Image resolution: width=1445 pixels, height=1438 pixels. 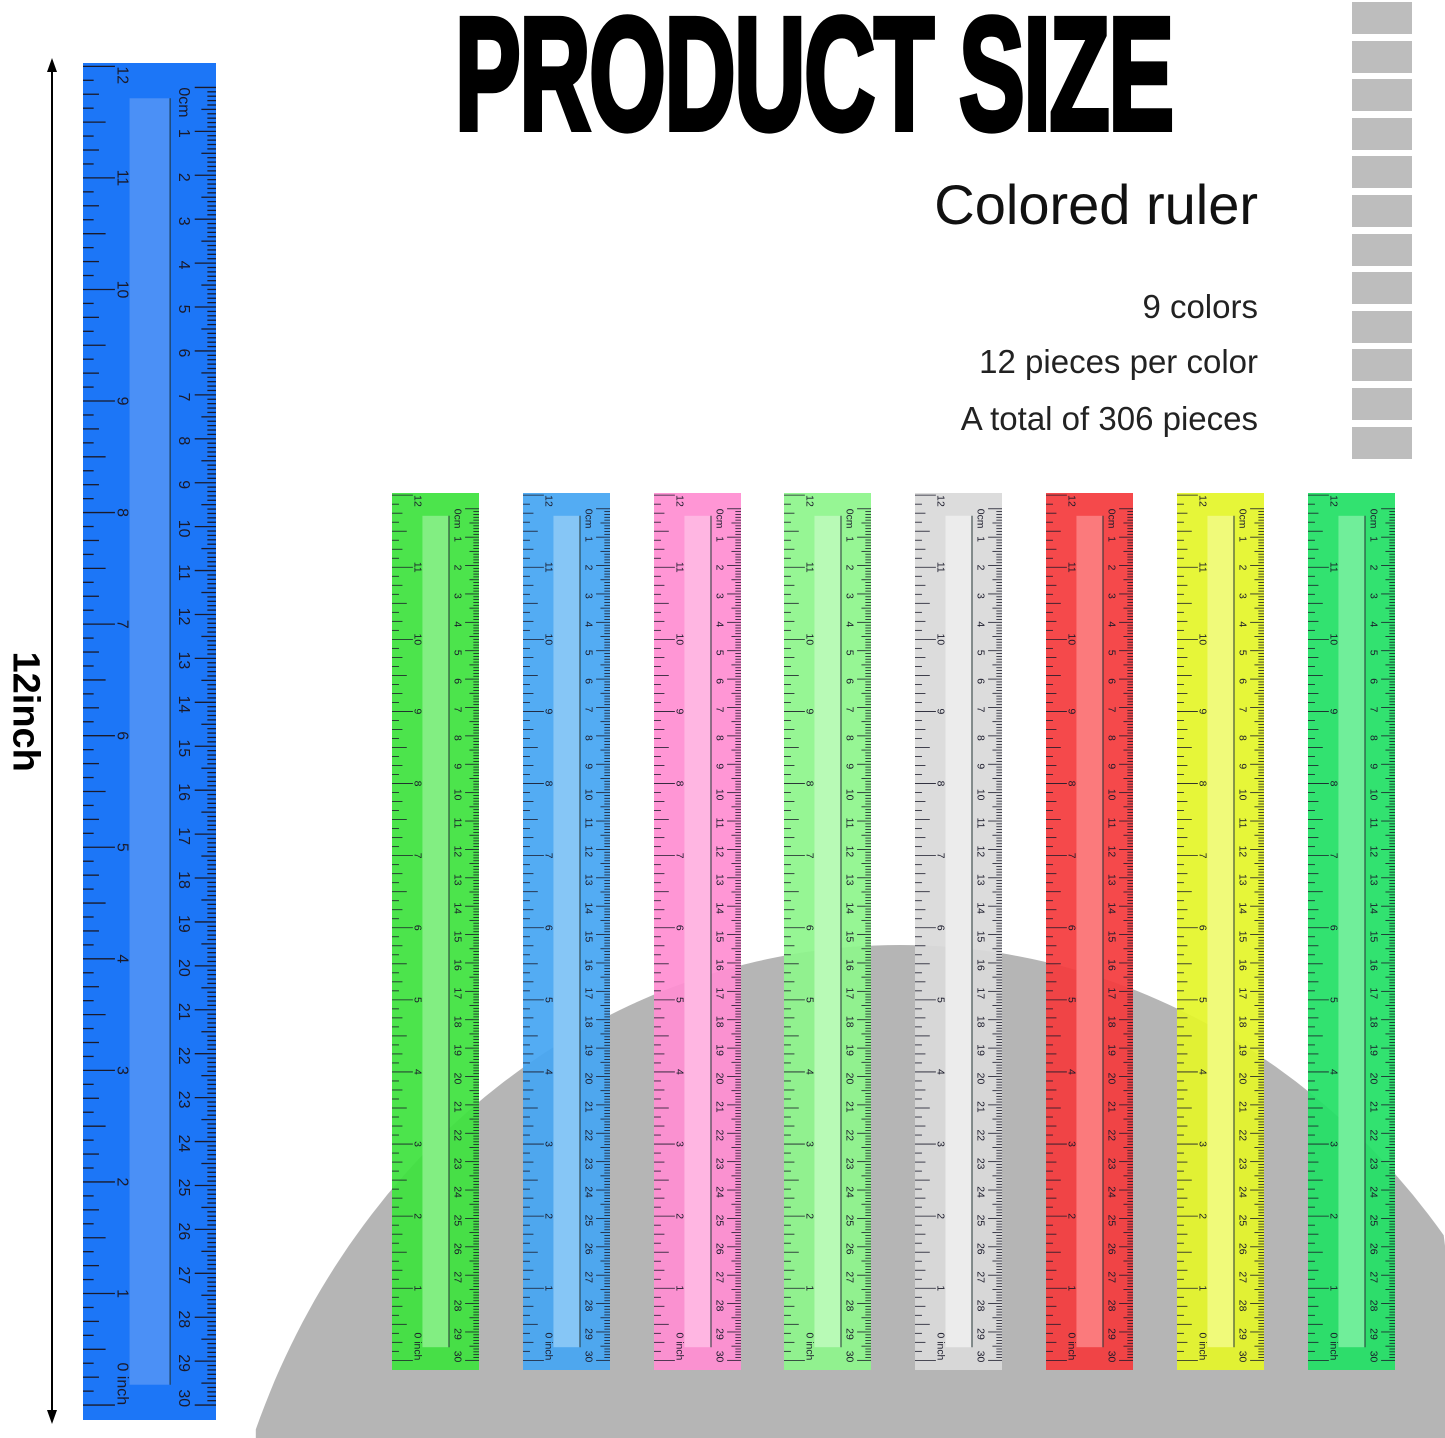 I want to click on inch-label: 10, so click(x=548, y=640).